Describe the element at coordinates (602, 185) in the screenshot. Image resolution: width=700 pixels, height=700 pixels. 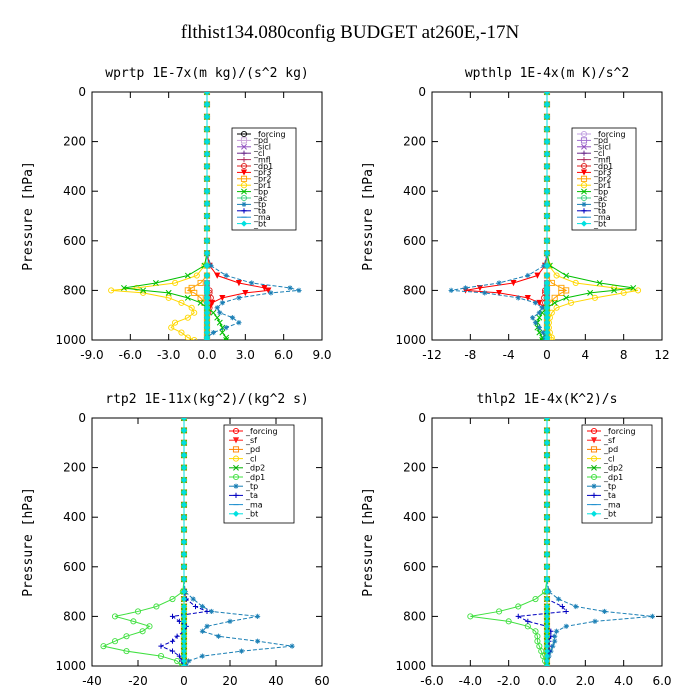
I see `legend-label: _pr1` at that location.